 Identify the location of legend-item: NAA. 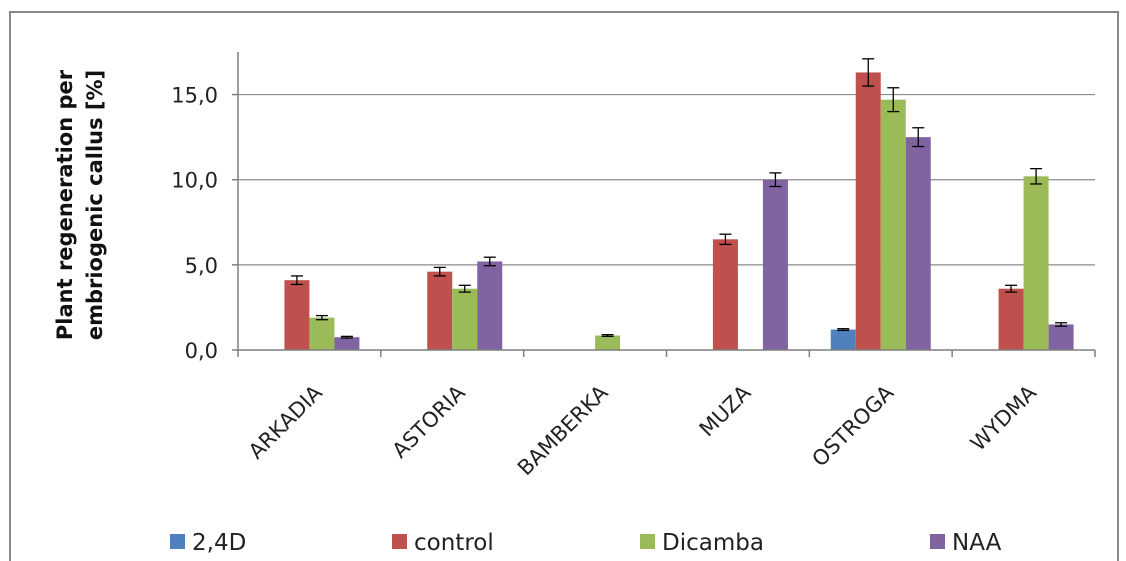
(966, 543).